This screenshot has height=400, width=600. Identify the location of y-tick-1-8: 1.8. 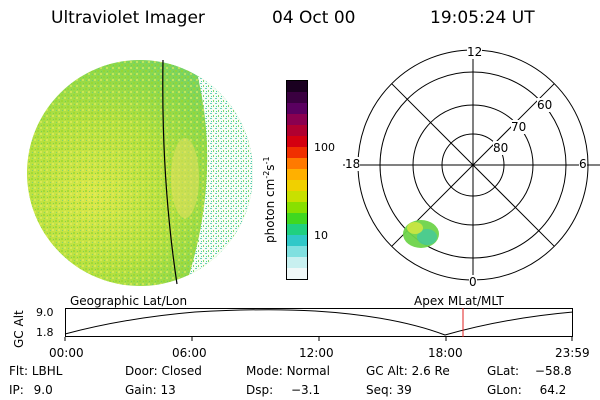
(45, 332).